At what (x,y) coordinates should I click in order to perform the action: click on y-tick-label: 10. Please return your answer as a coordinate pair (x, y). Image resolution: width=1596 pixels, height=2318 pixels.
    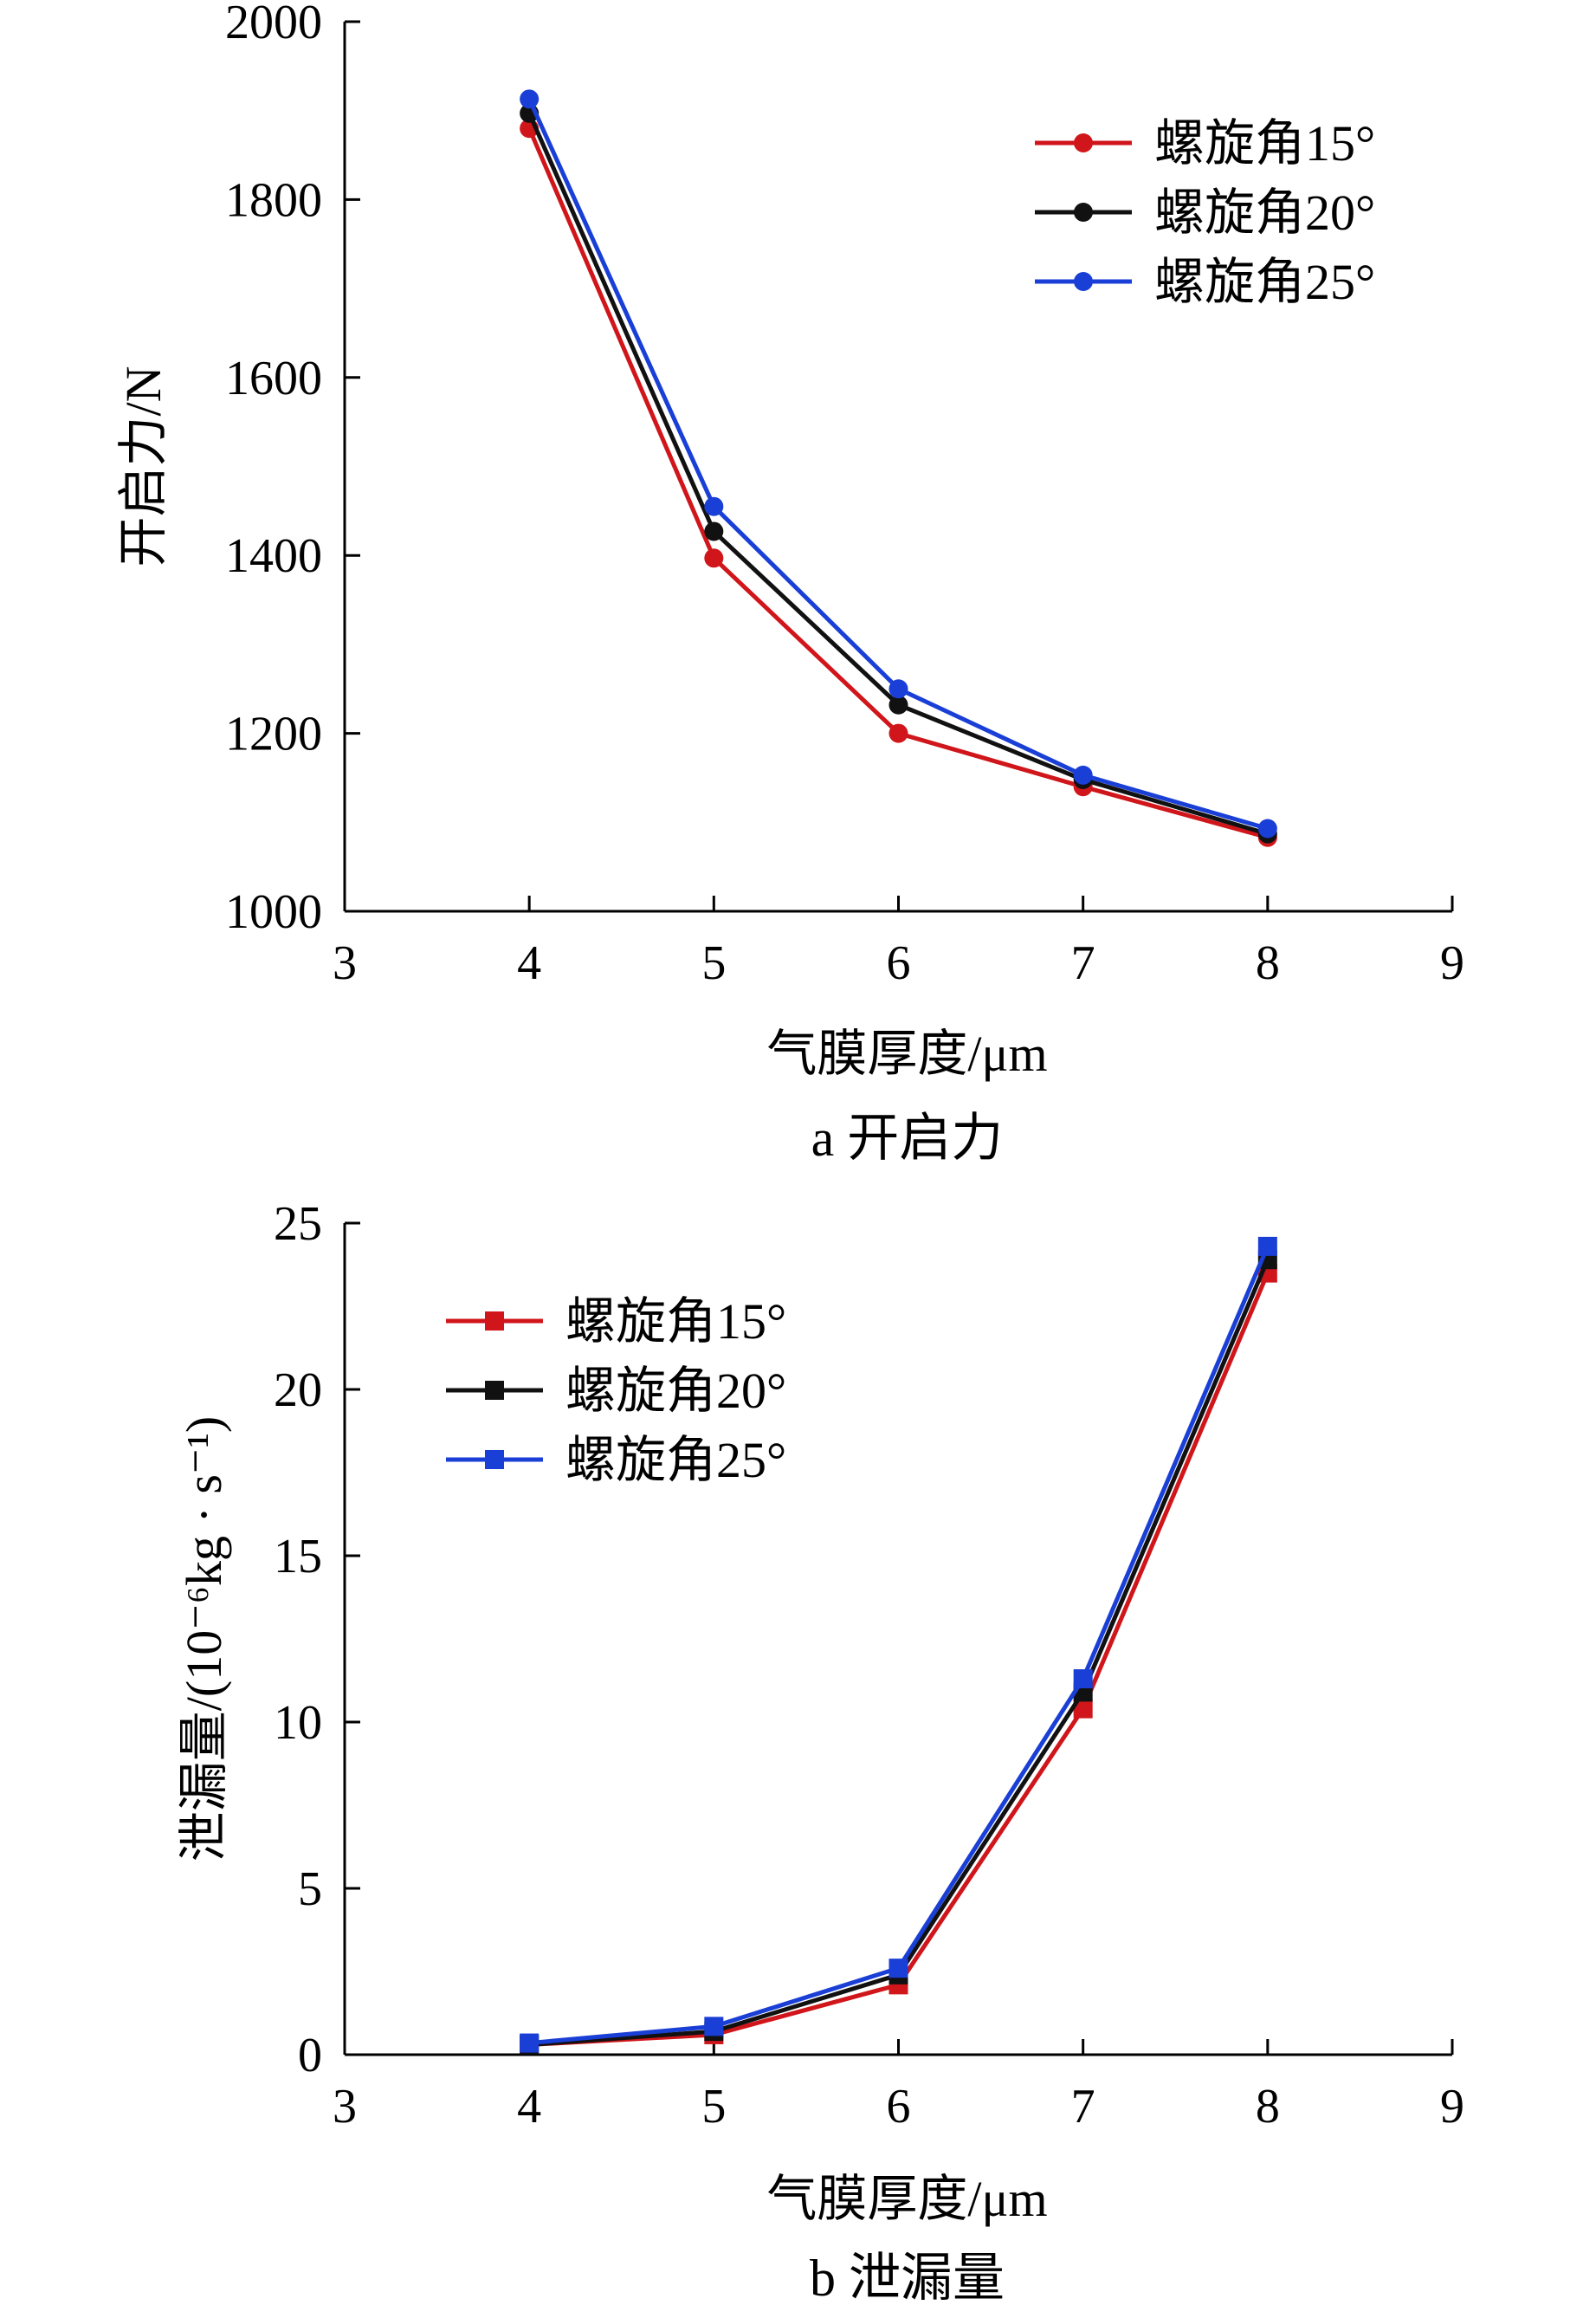
    Looking at the image, I should click on (298, 1723).